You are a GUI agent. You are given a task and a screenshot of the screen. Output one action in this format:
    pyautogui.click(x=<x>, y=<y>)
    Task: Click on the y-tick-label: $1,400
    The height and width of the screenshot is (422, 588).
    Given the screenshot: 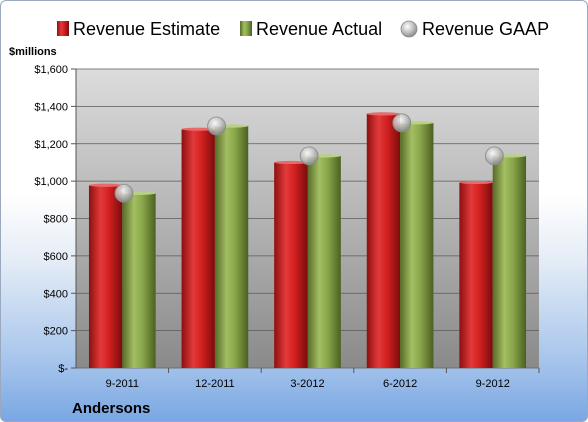 What is the action you would take?
    pyautogui.click(x=51, y=107)
    